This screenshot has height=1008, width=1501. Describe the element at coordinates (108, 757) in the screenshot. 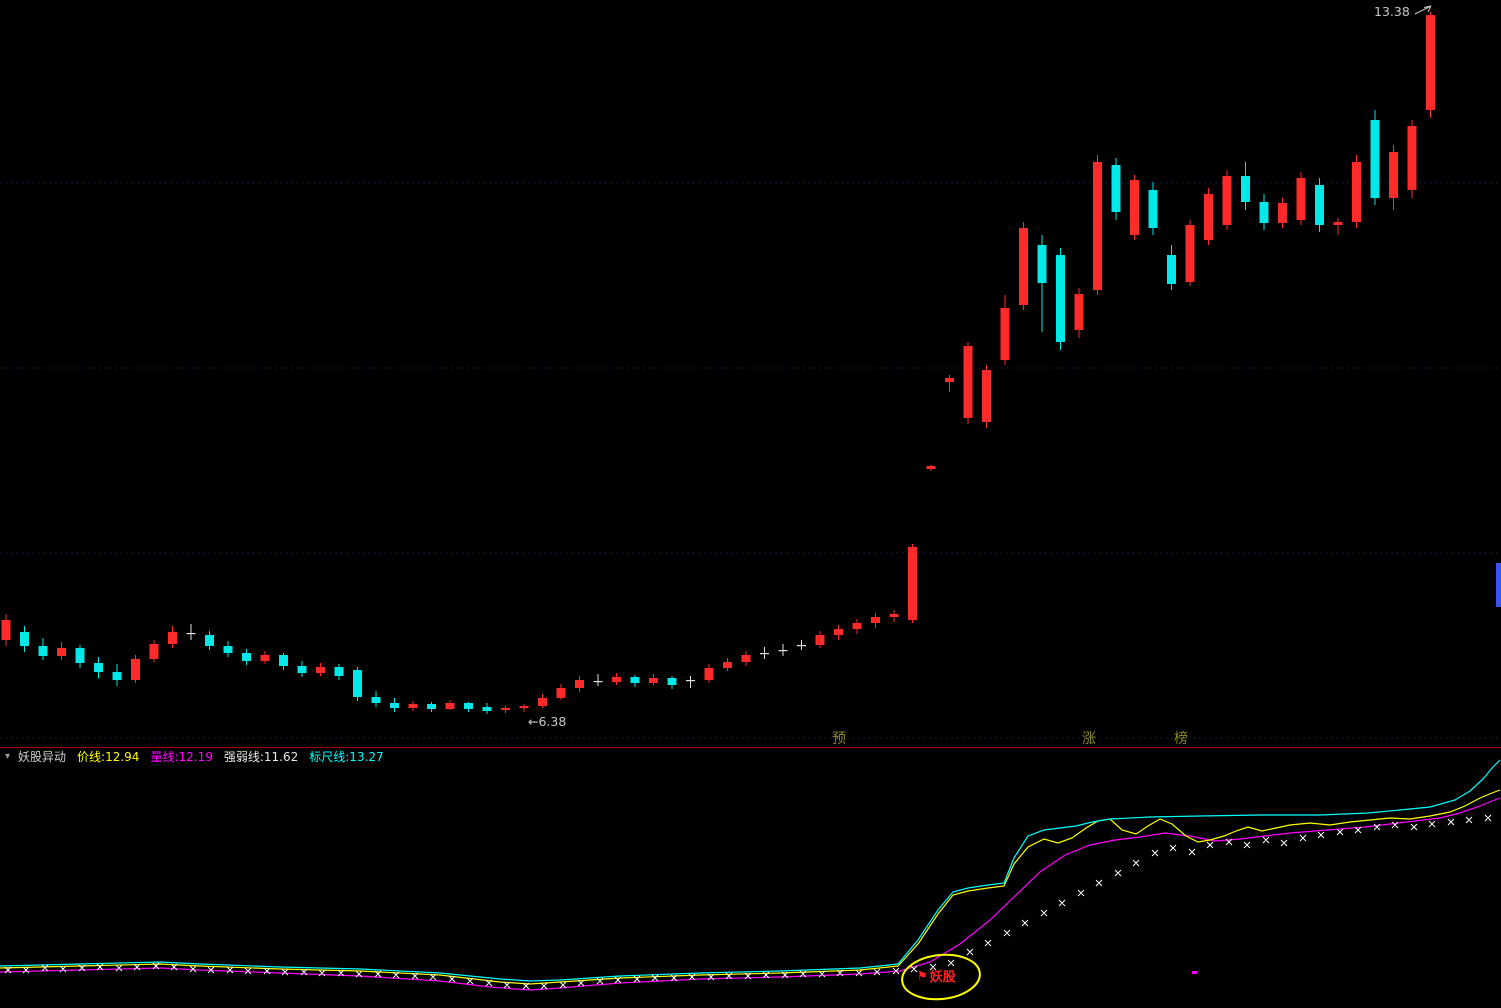

I see `indicator-field-price-line: 价线:12.94` at that location.